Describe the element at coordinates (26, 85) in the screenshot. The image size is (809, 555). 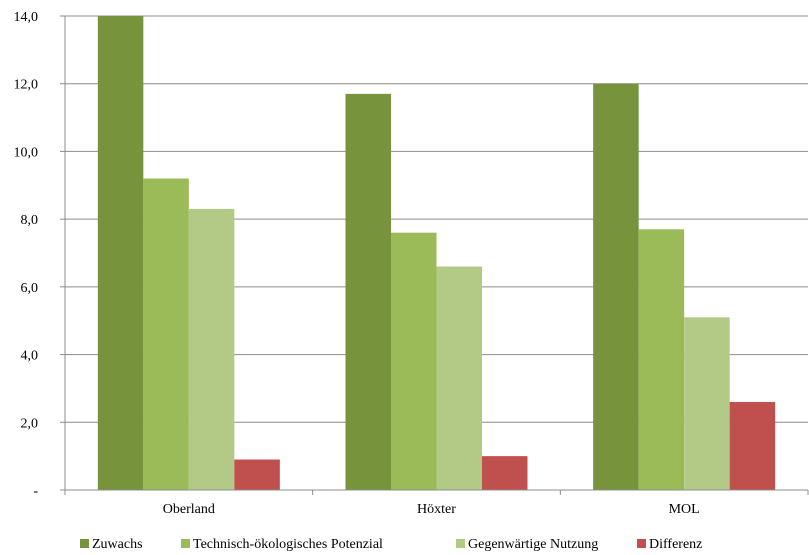
I see `y-tick-label: 12,0` at that location.